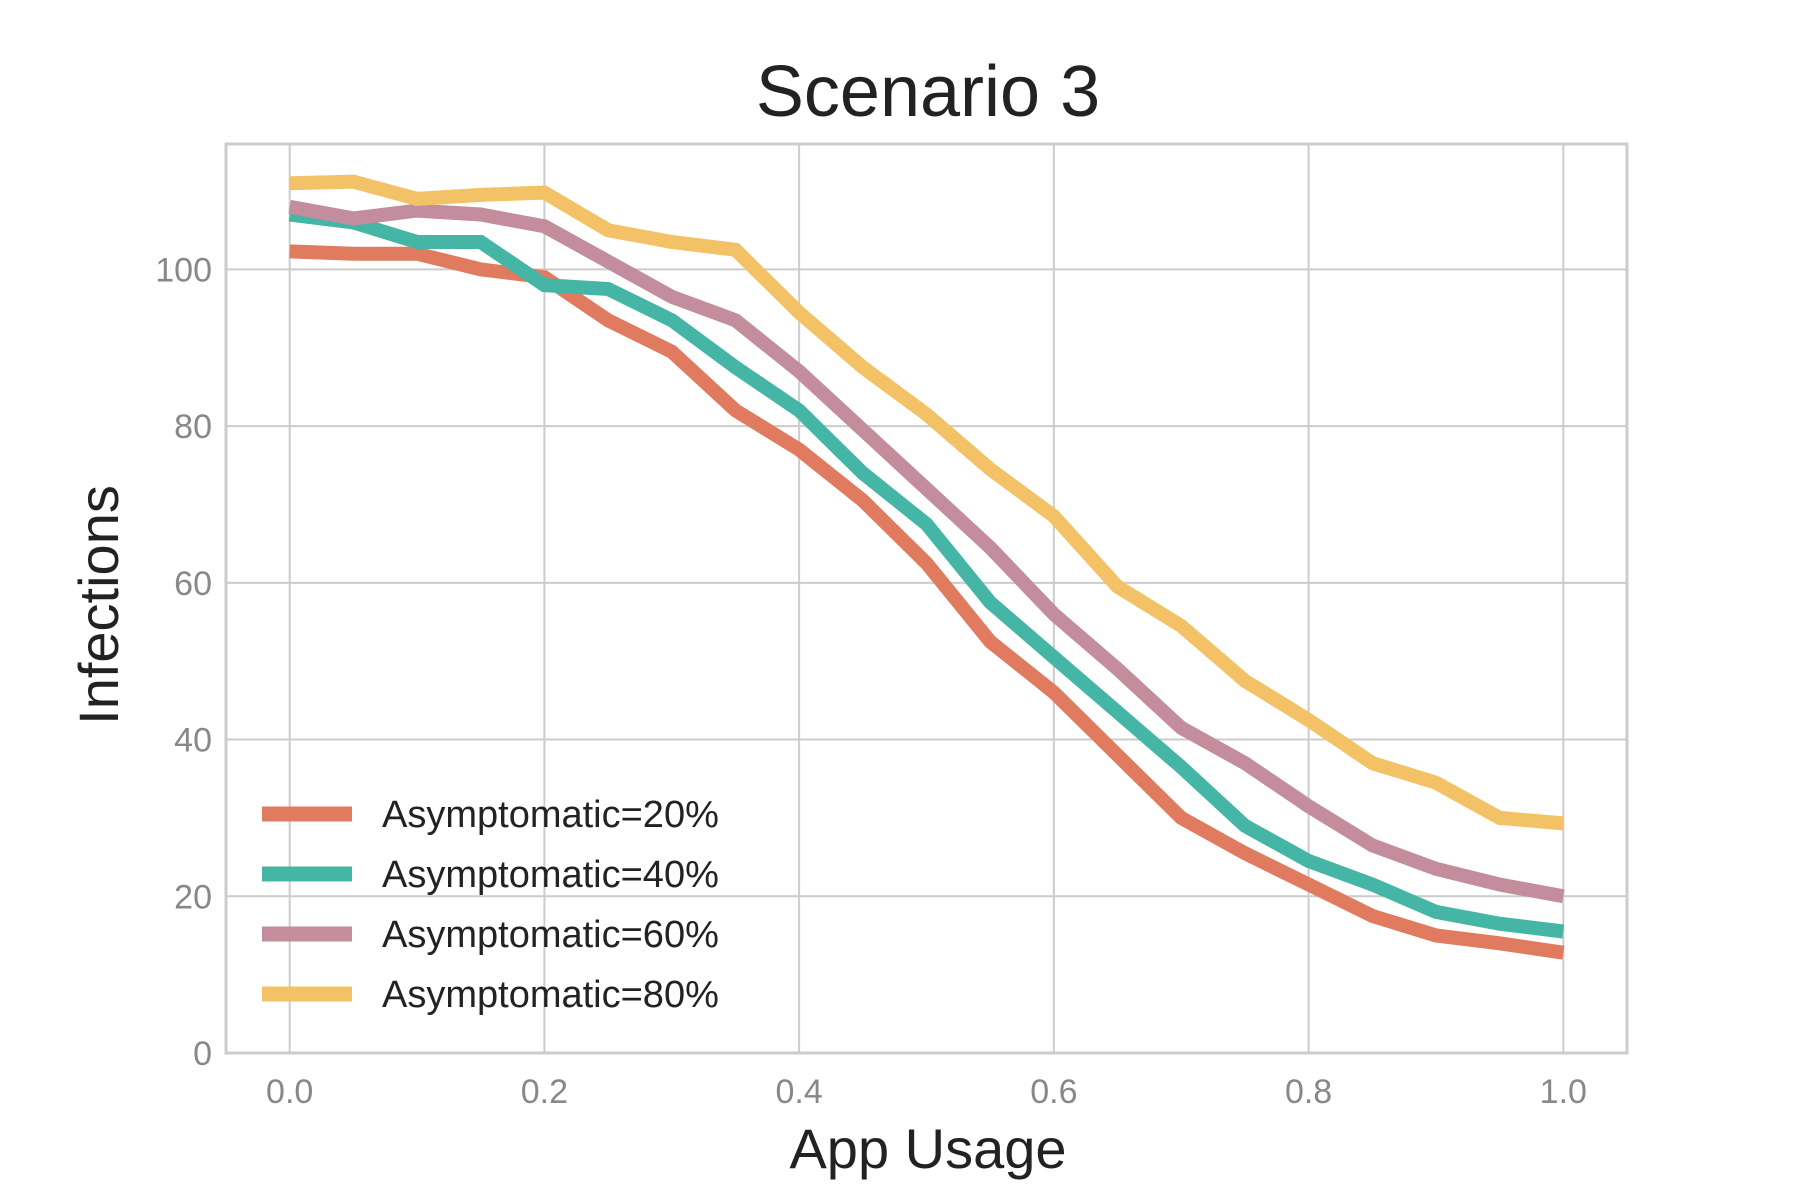 This screenshot has height=1200, width=1800. Describe the element at coordinates (1308, 1092) in the screenshot. I see `x-tick-label: 0.8` at that location.